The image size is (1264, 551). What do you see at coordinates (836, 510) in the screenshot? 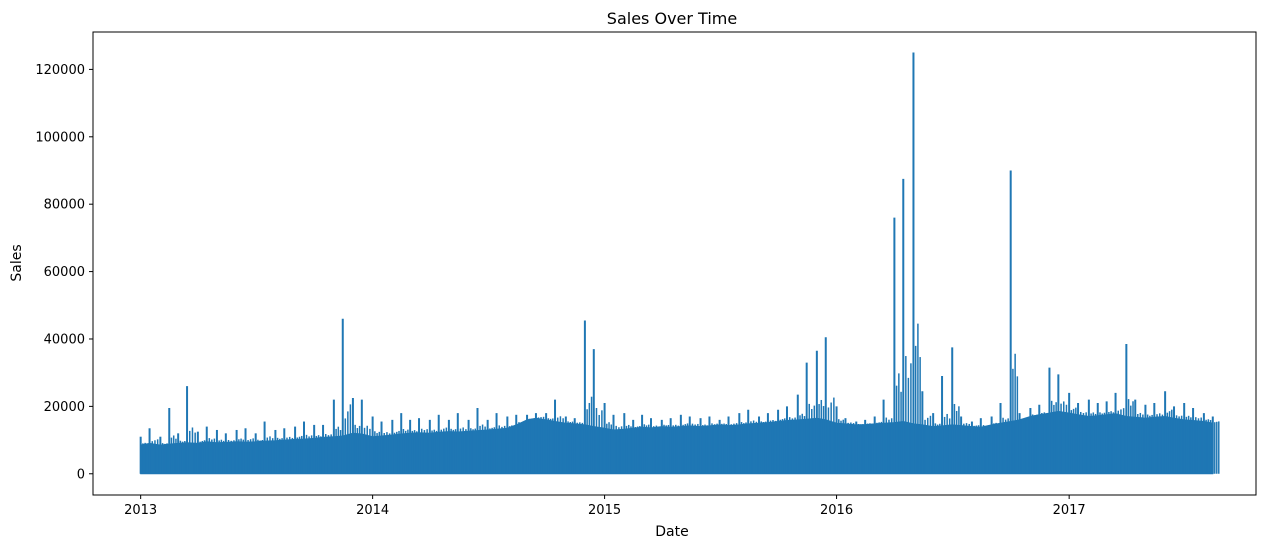
I see `x-tick-label: 2016` at bounding box center [836, 510].